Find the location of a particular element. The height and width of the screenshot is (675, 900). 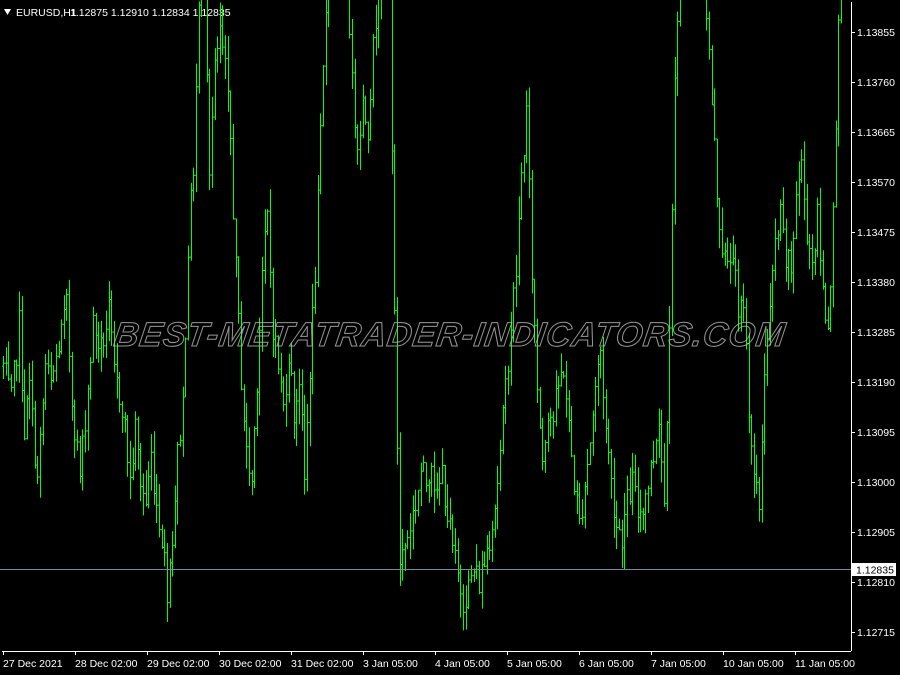

triangle-down-icon is located at coordinates (7, 12).